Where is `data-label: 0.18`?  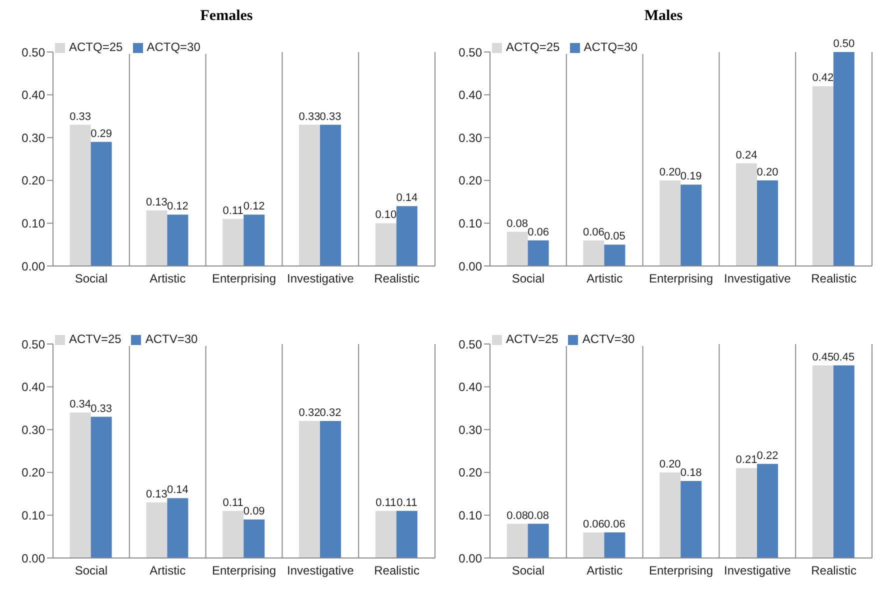
data-label: 0.18 is located at coordinates (691, 472).